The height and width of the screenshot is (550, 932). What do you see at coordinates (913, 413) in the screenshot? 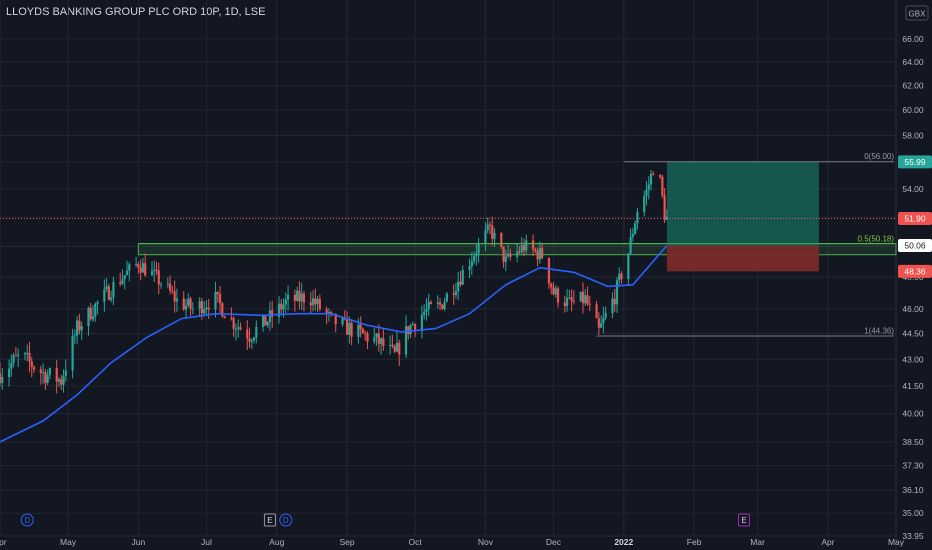
I see `y-tick-label: 40.00` at bounding box center [913, 413].